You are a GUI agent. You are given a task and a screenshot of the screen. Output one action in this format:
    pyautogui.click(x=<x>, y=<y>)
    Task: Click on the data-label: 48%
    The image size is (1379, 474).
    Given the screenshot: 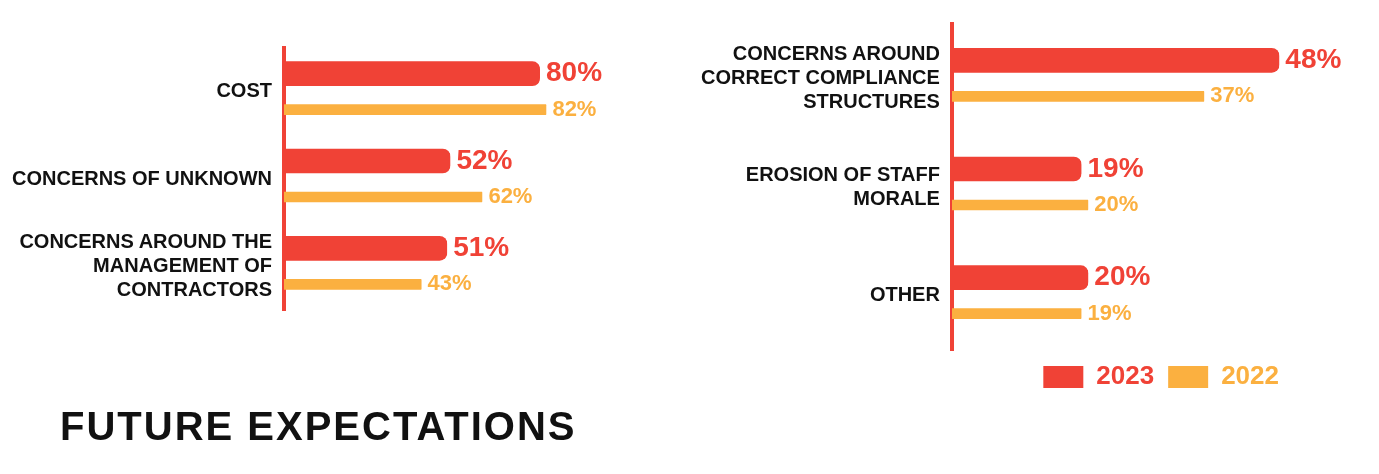 What is the action you would take?
    pyautogui.click(x=1313, y=59)
    